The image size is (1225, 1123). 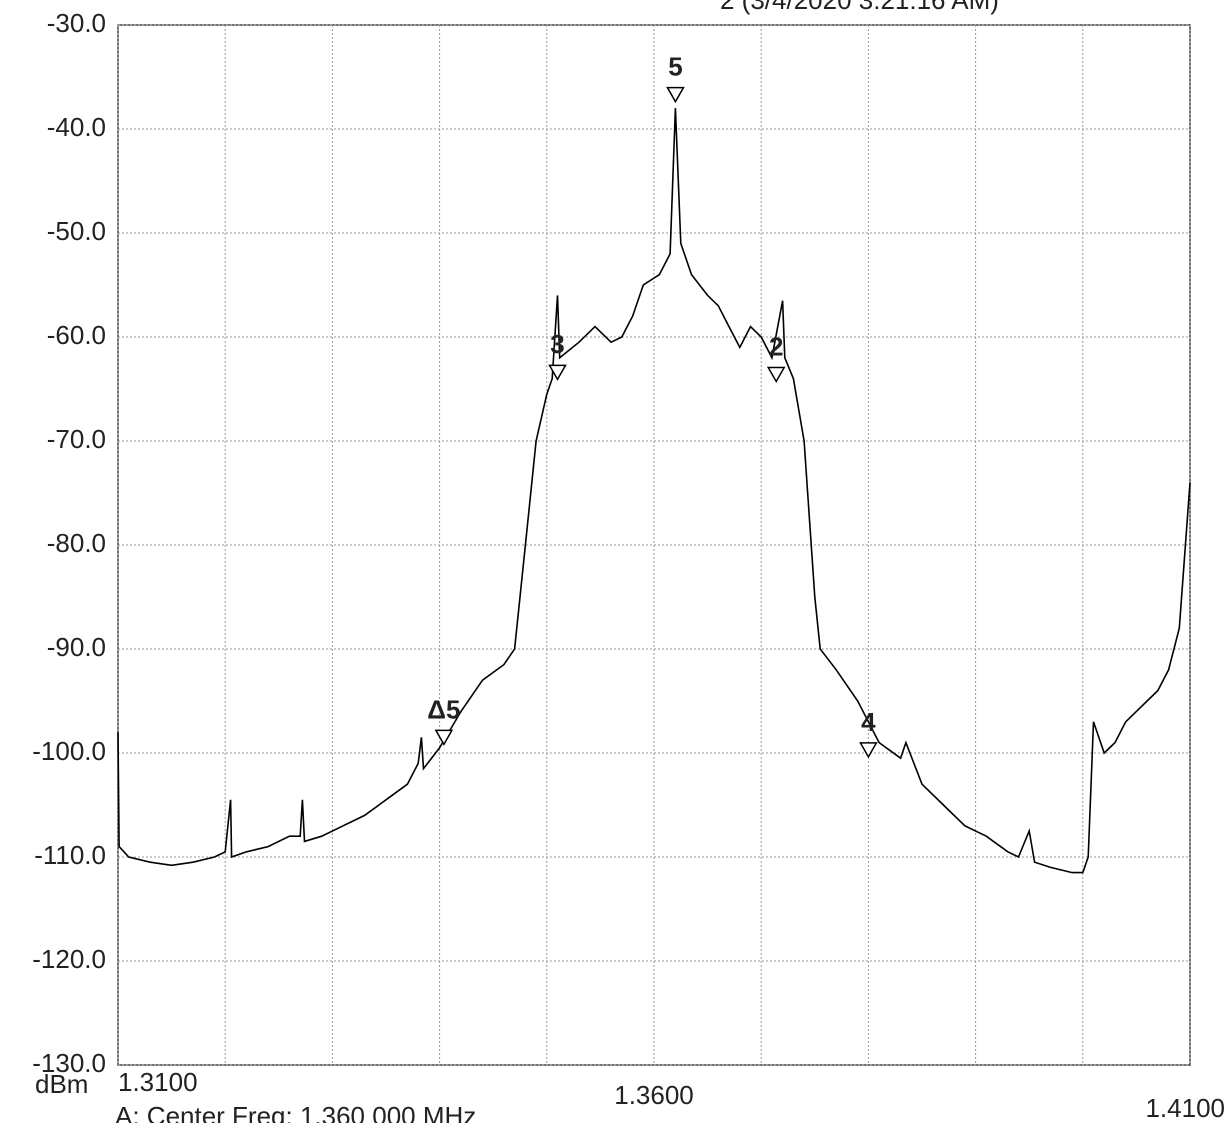 I want to click on y-tick-label: -70.0, so click(x=76, y=439).